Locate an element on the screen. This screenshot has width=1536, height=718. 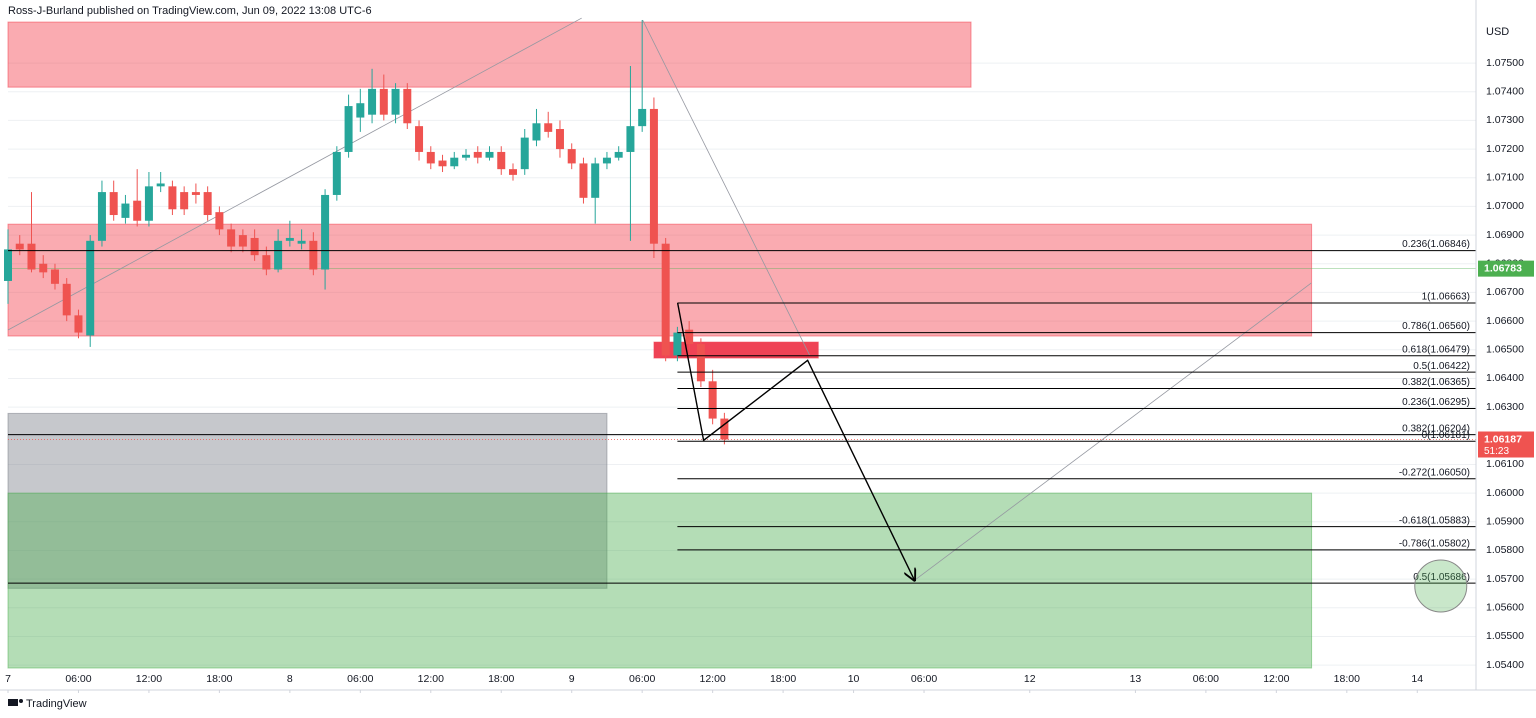
y-tick-label: 1.07000 is located at coordinates (1505, 206).